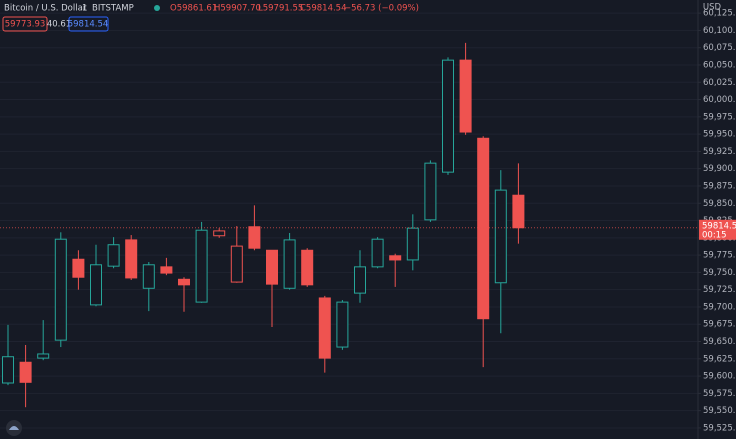 The height and width of the screenshot is (439, 736). I want to click on y-tick-label: 59,925.00, so click(719, 152).